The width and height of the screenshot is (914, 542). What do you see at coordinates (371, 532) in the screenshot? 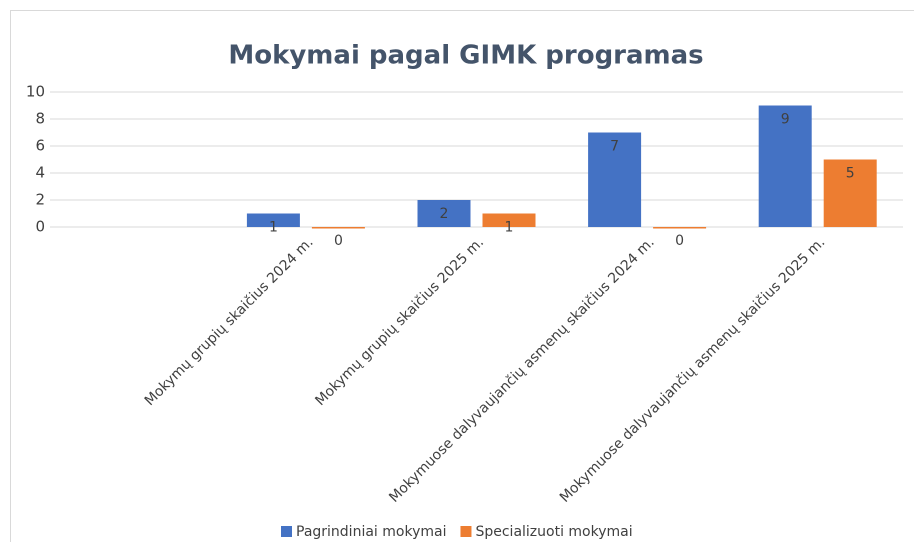
I see `legend-label: Pagrindiniai mokymai` at bounding box center [371, 532].